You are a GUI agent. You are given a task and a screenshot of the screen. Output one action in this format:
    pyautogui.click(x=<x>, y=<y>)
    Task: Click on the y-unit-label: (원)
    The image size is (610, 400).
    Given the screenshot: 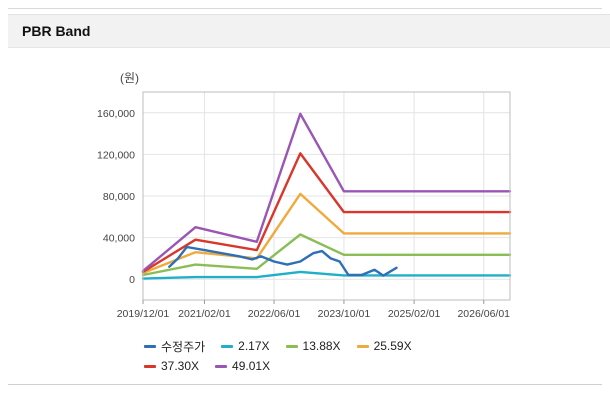 What is the action you would take?
    pyautogui.click(x=129, y=78)
    